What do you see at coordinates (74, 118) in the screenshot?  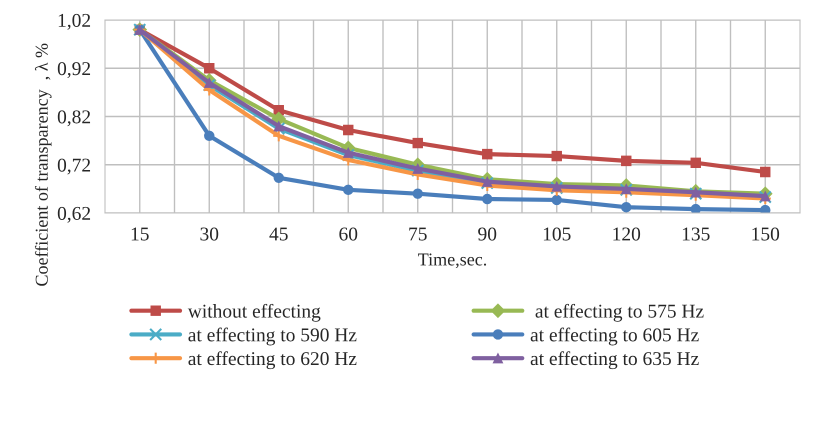 I see `y-tick-label: 0,82` at bounding box center [74, 118].